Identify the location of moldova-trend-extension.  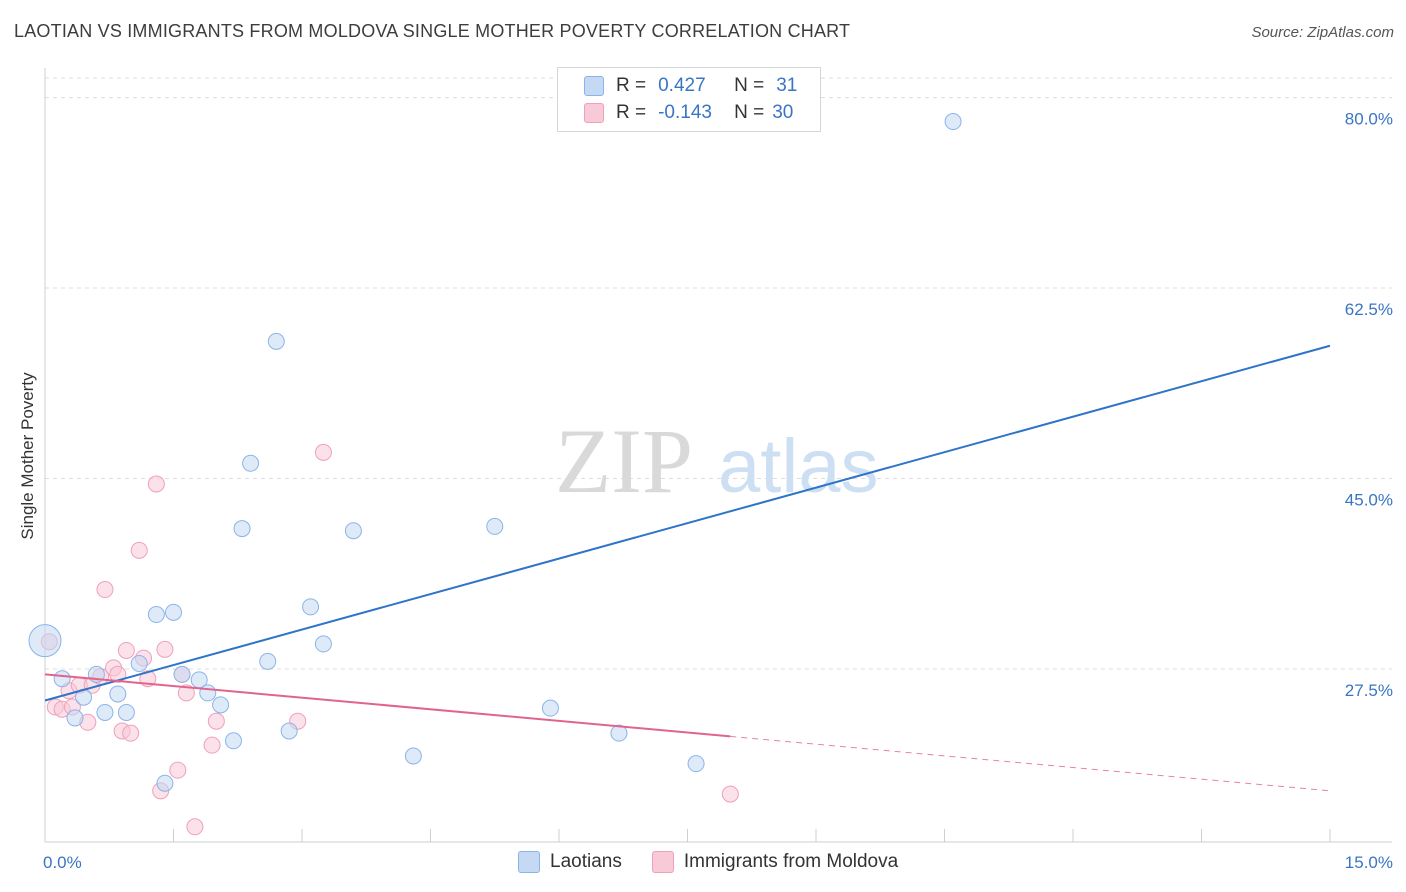
(1030, 763).